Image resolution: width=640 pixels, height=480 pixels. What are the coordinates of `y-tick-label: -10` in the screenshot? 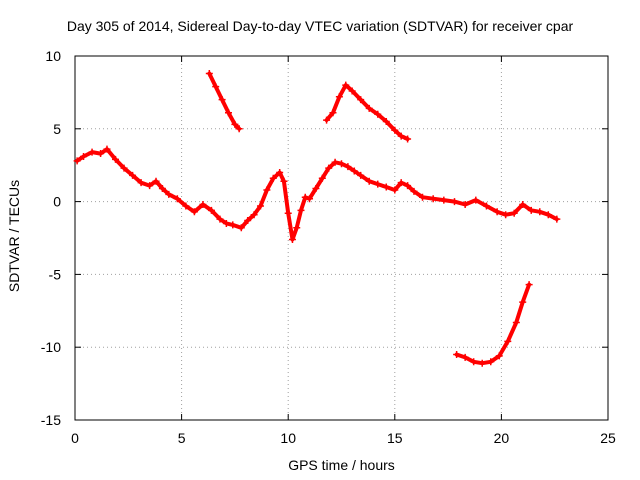 It's located at (51, 347).